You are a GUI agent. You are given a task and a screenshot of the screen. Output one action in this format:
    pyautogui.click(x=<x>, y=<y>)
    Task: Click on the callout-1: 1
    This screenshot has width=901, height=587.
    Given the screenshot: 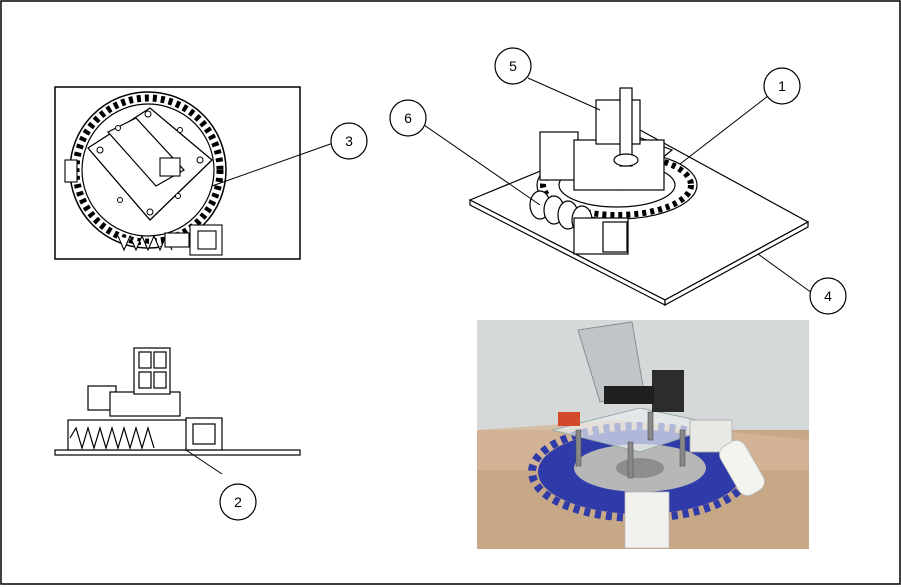 What is the action you would take?
    pyautogui.click(x=782, y=86)
    